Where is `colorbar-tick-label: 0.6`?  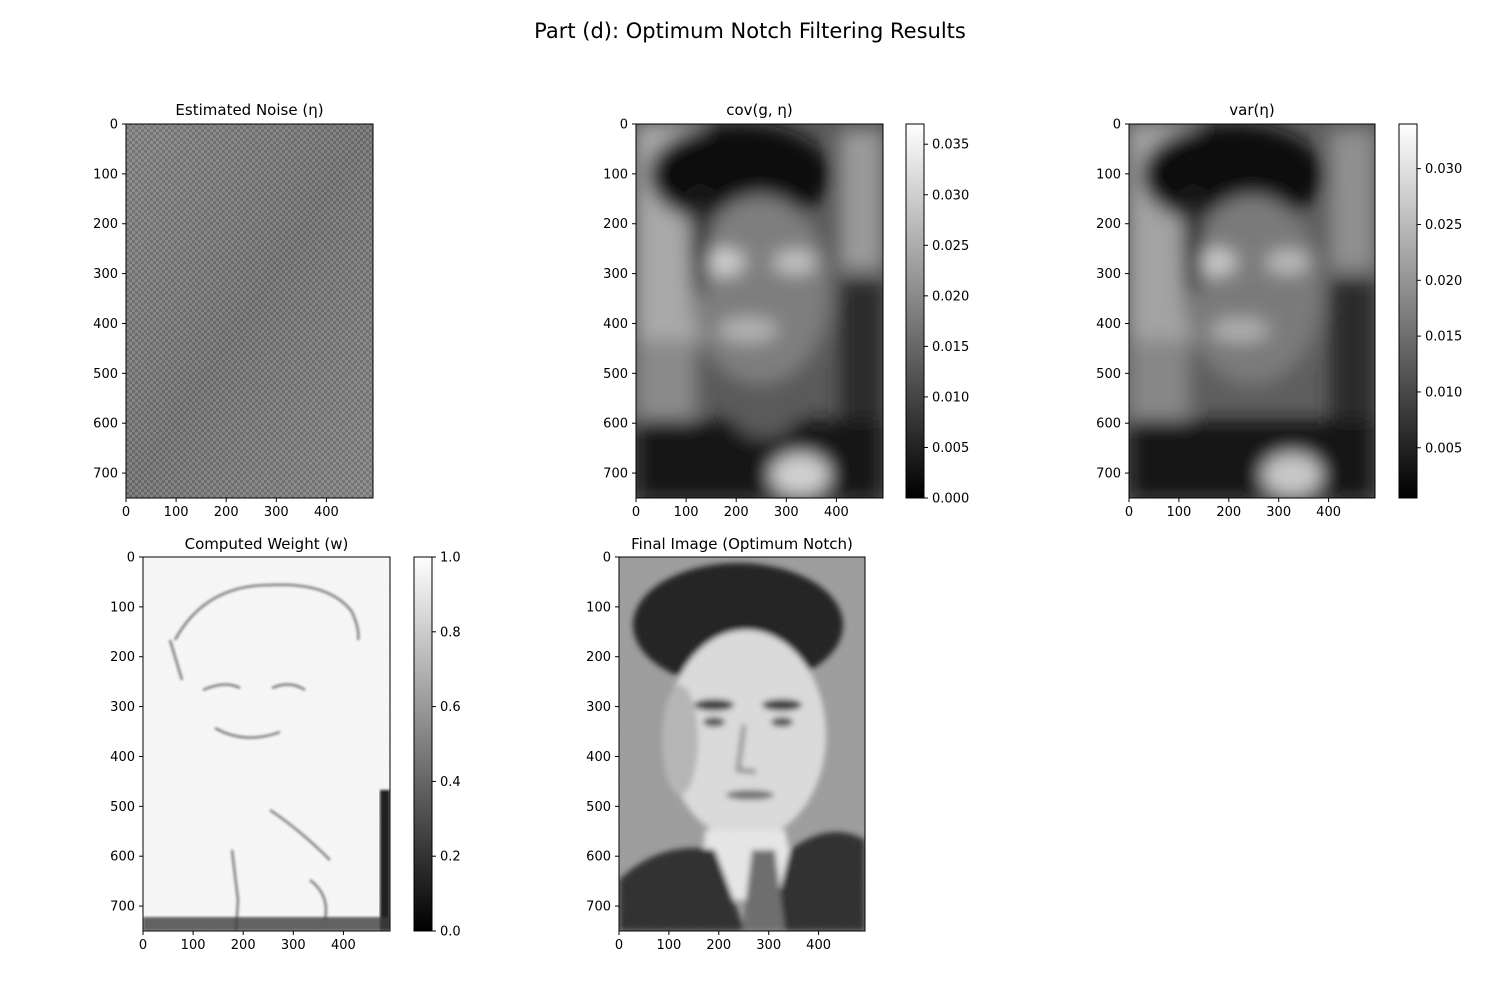 colorbar-tick-label: 0.6 is located at coordinates (450, 707).